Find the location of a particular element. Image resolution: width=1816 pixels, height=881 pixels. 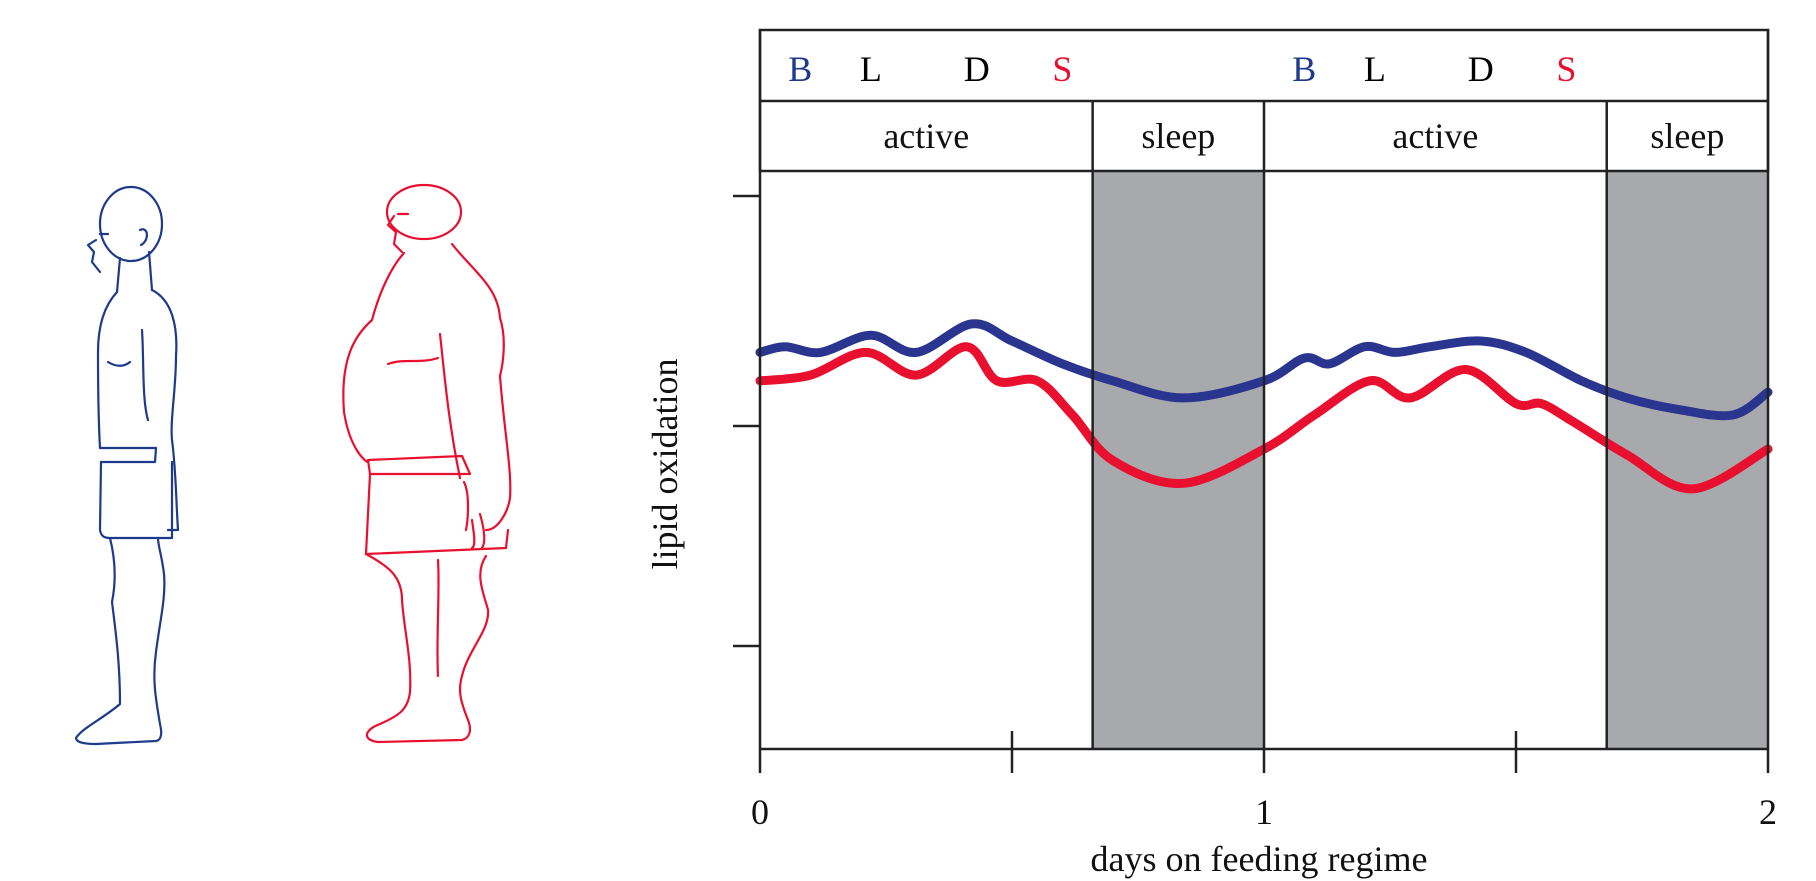

obese-person-icon is located at coordinates (427, 463).